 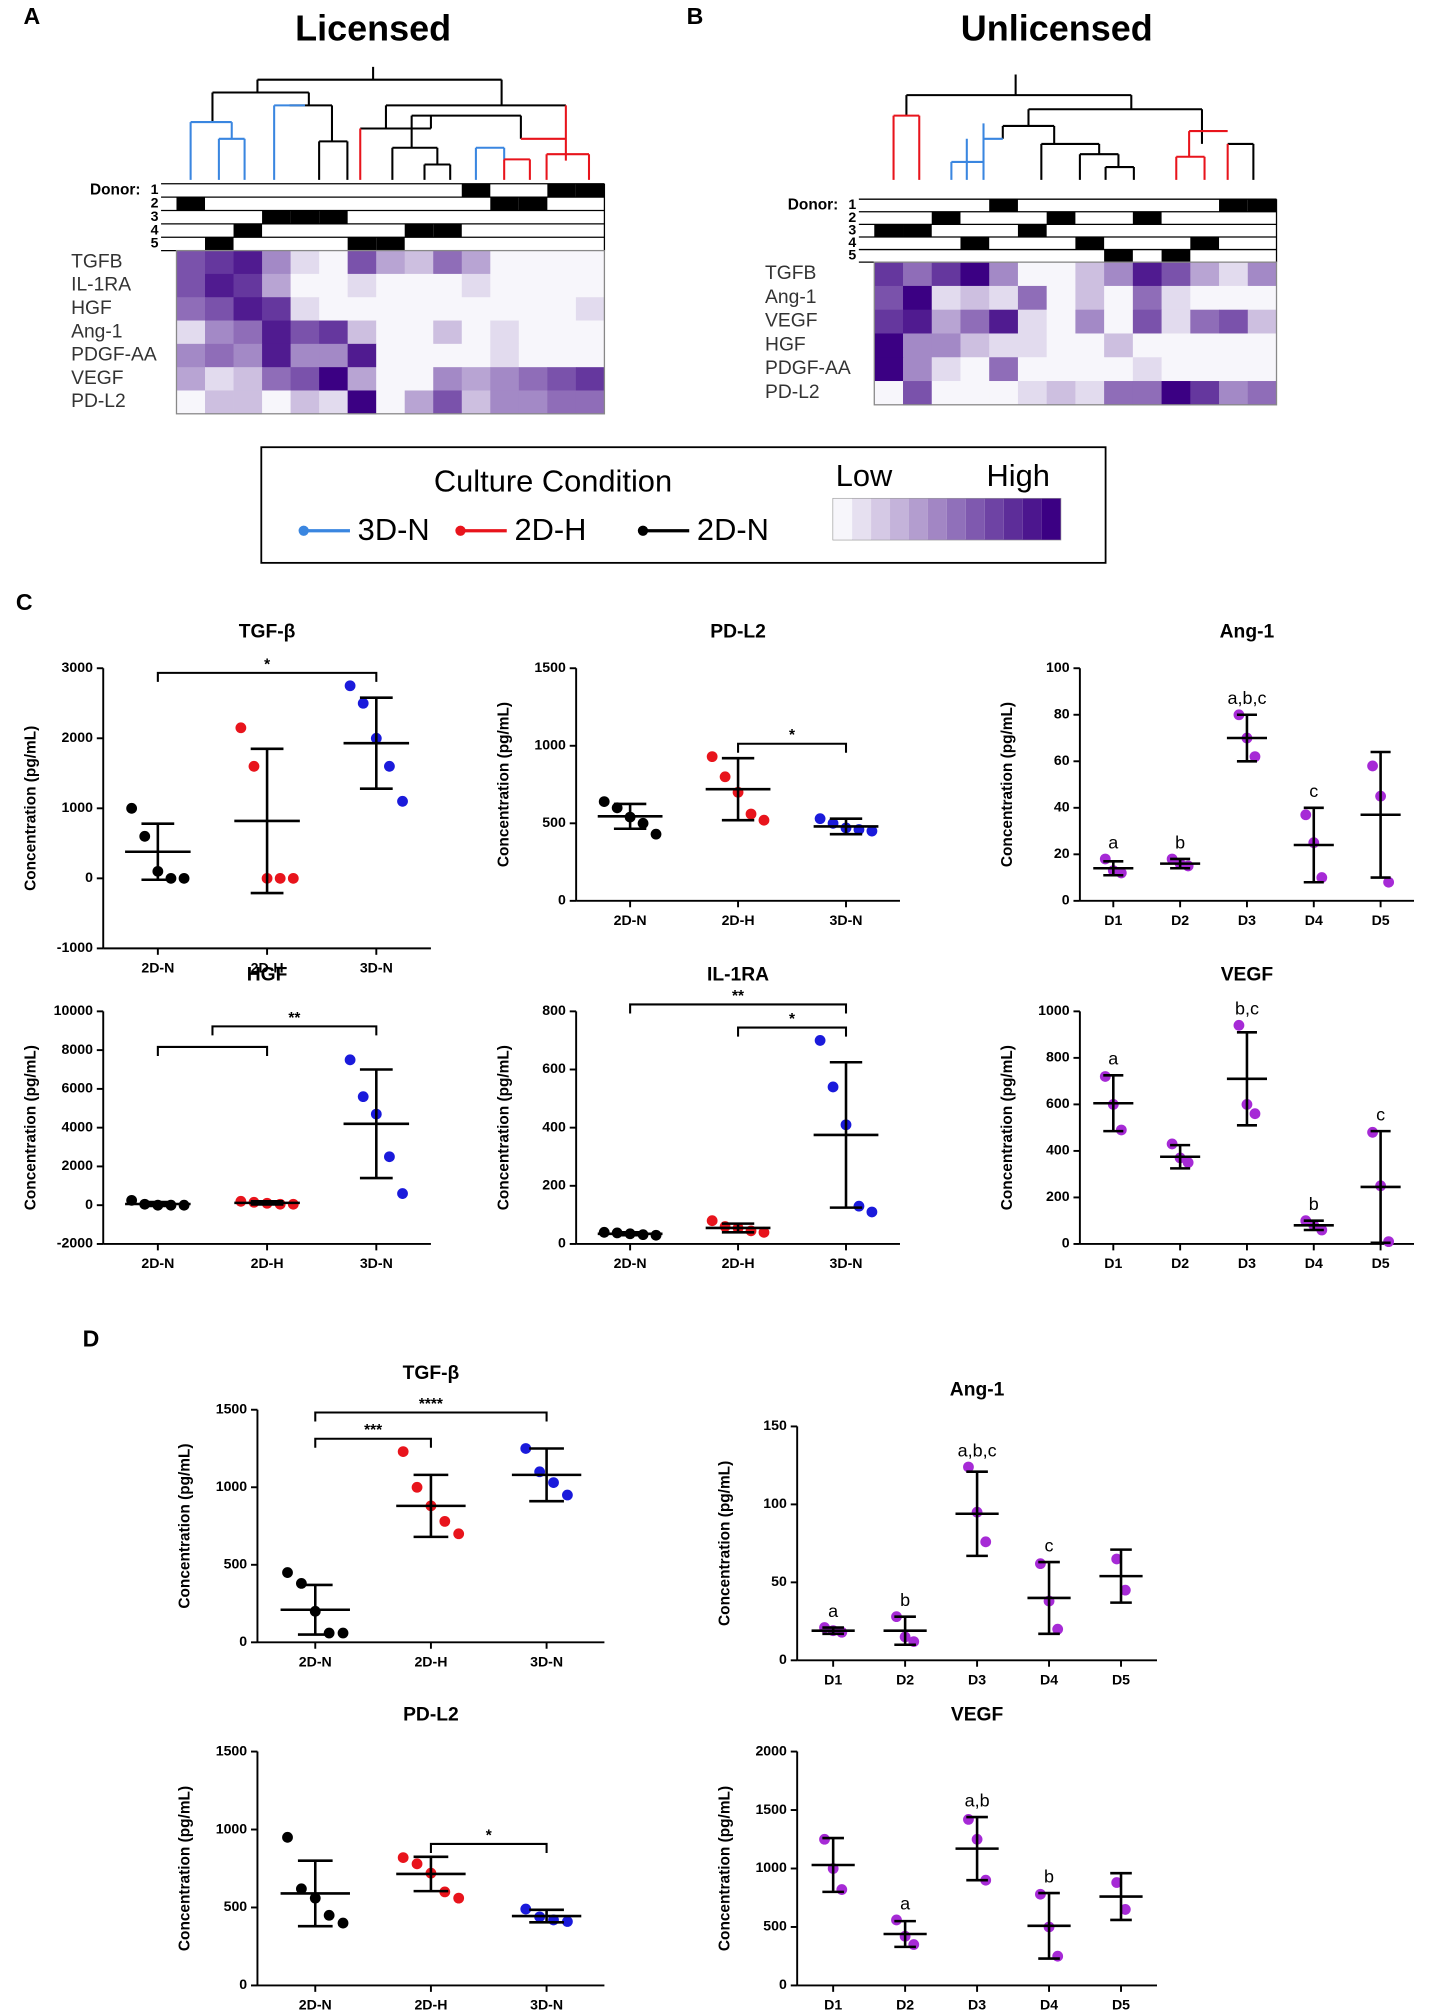 I want to click on row-label: TGFB, so click(x=790, y=273).